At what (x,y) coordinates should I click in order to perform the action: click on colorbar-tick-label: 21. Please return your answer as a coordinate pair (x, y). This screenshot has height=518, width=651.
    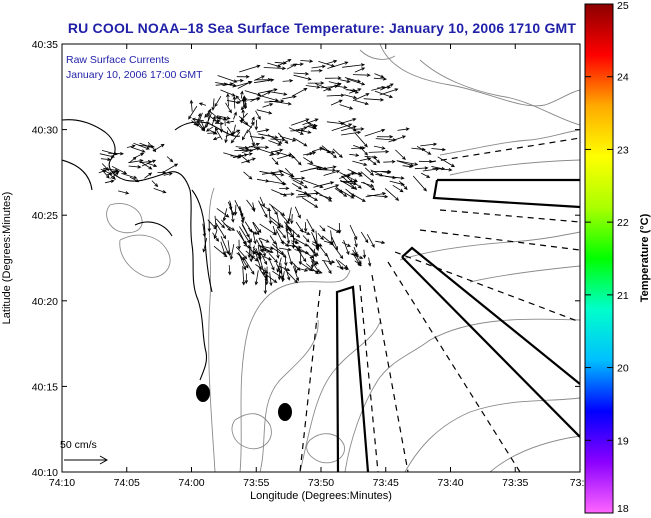
    Looking at the image, I should click on (623, 296).